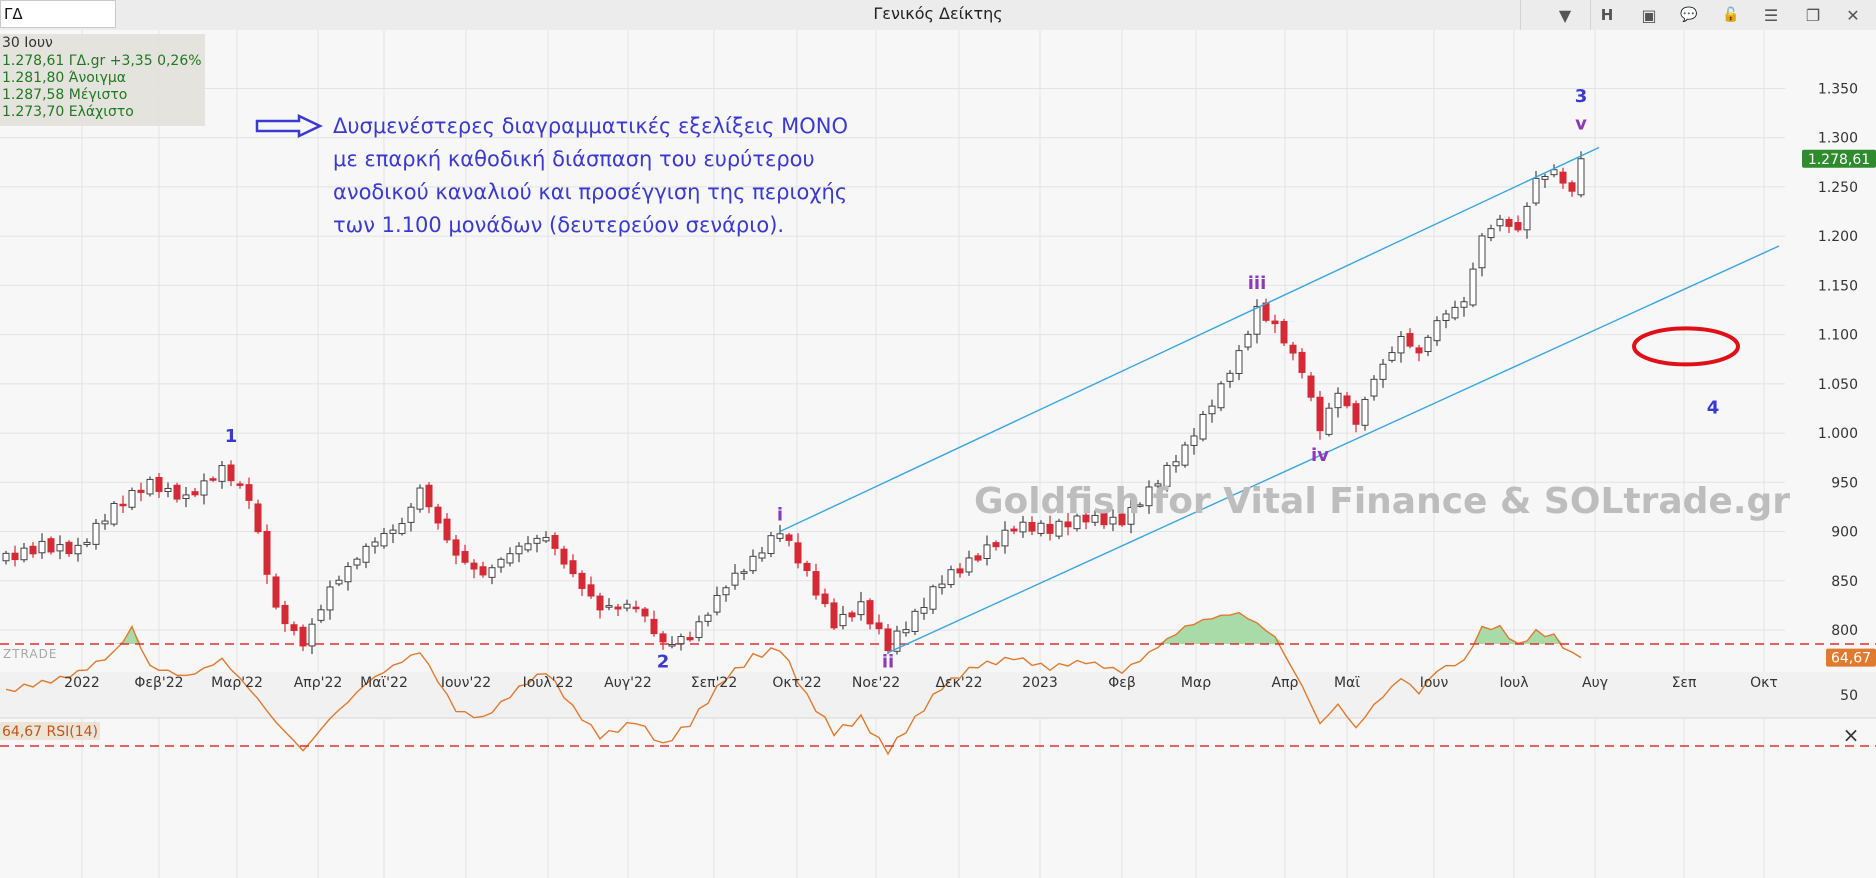 The height and width of the screenshot is (878, 1876). I want to click on symbol-input: ΓΔ, so click(58, 14).